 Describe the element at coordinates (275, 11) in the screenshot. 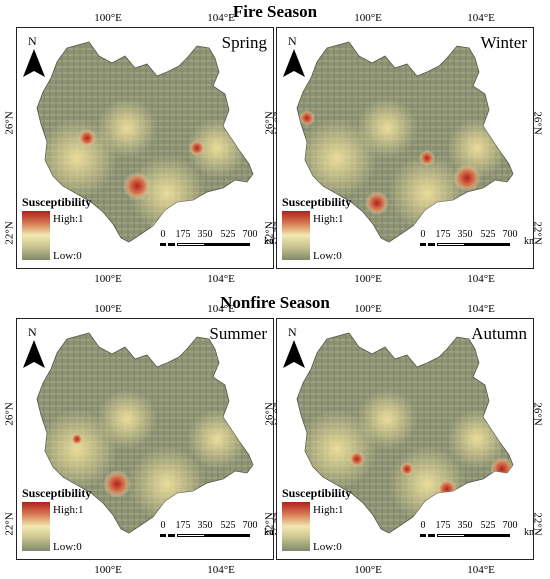

I see `fire-season-title: Fire Season` at that location.